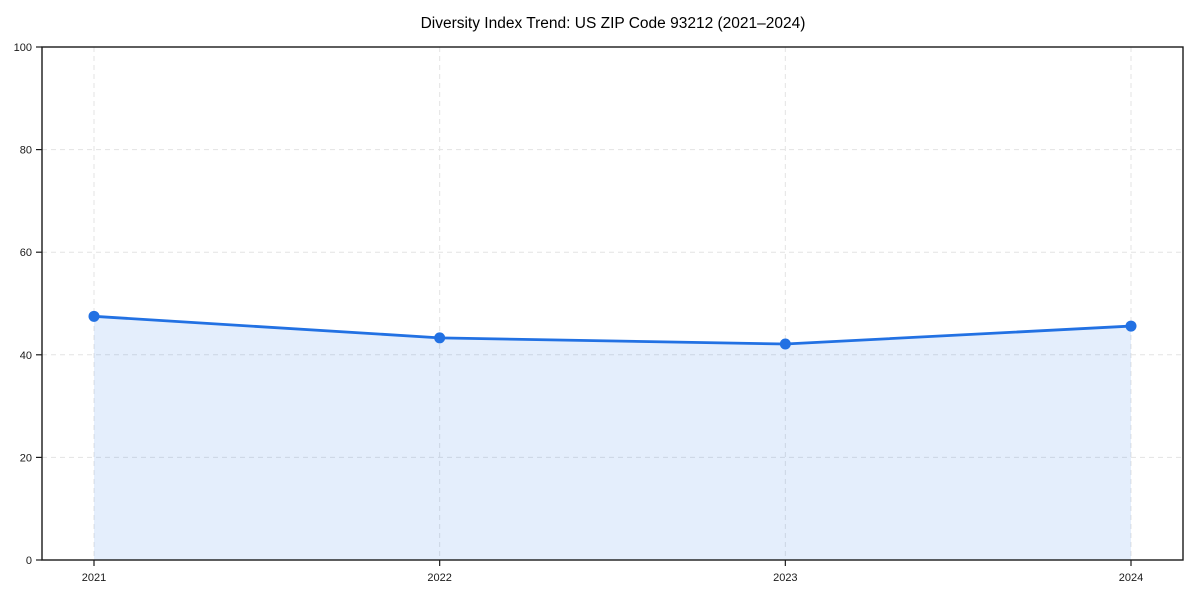 Image resolution: width=1200 pixels, height=600 pixels. Describe the element at coordinates (26, 458) in the screenshot. I see `y-tick-label: 20` at that location.